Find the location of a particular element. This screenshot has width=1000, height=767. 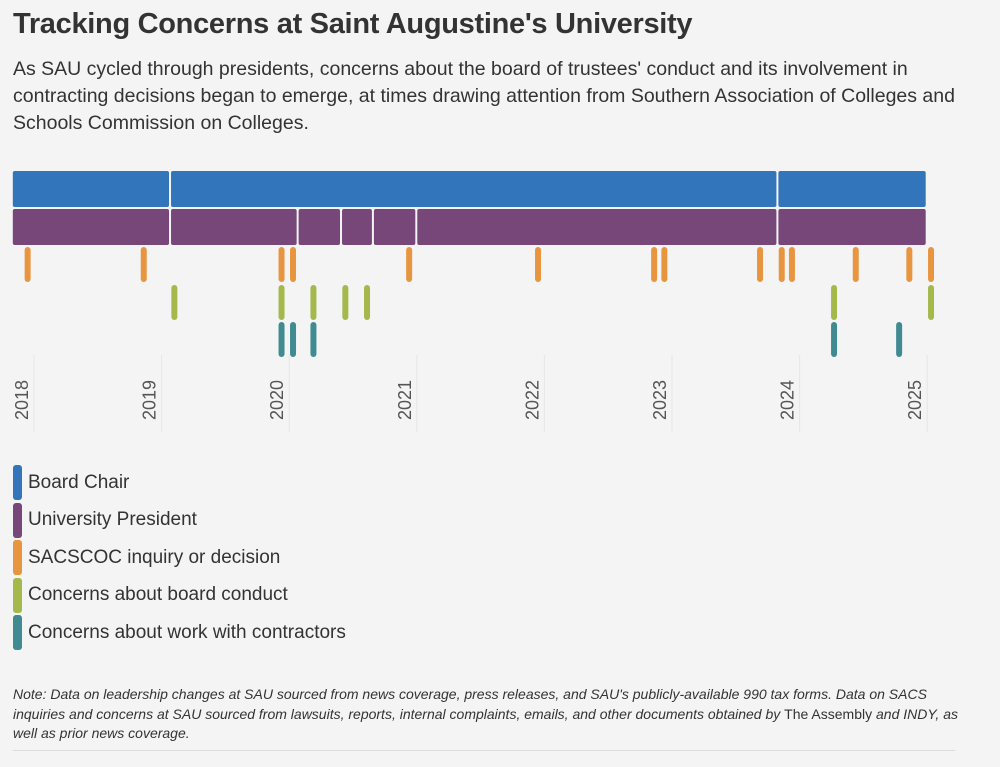

legend-label: University President is located at coordinates (112, 520).